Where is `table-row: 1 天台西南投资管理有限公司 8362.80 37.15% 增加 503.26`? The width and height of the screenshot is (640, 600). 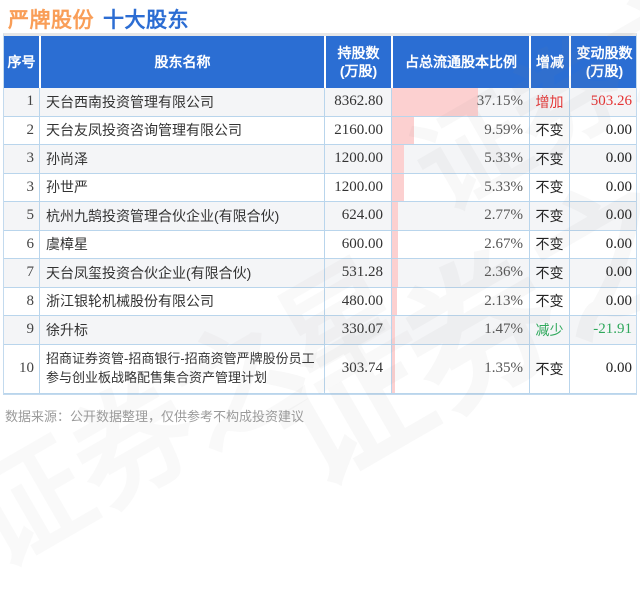 table-row: 1 天台西南投资管理有限公司 8362.80 37.15% 增加 503.26 is located at coordinates (320, 102).